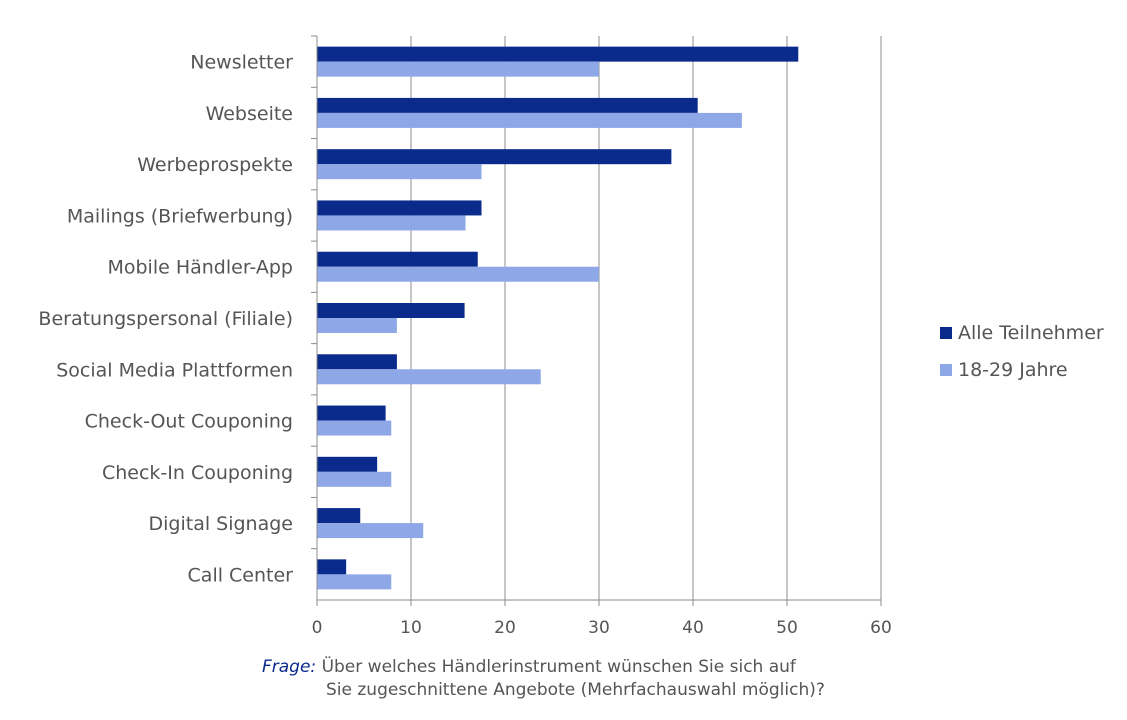 Image resolution: width=1127 pixels, height=720 pixels. I want to click on category-label-5: Beratungspersonal (Filiale), so click(165, 319).